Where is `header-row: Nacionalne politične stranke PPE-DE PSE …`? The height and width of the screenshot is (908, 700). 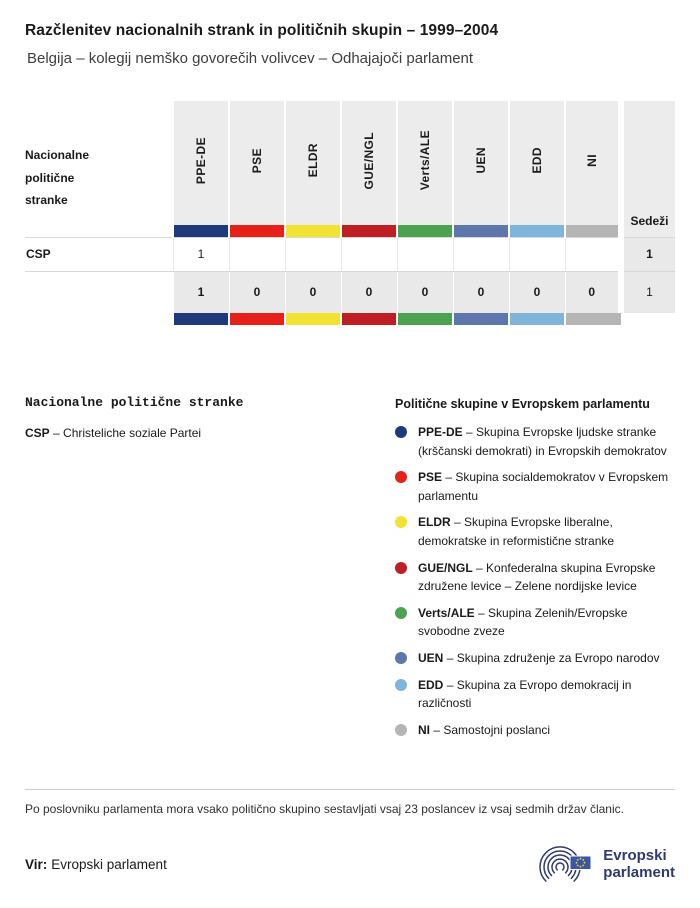 header-row: Nacionalne politične stranke PPE-DE PSE … is located at coordinates (350, 169).